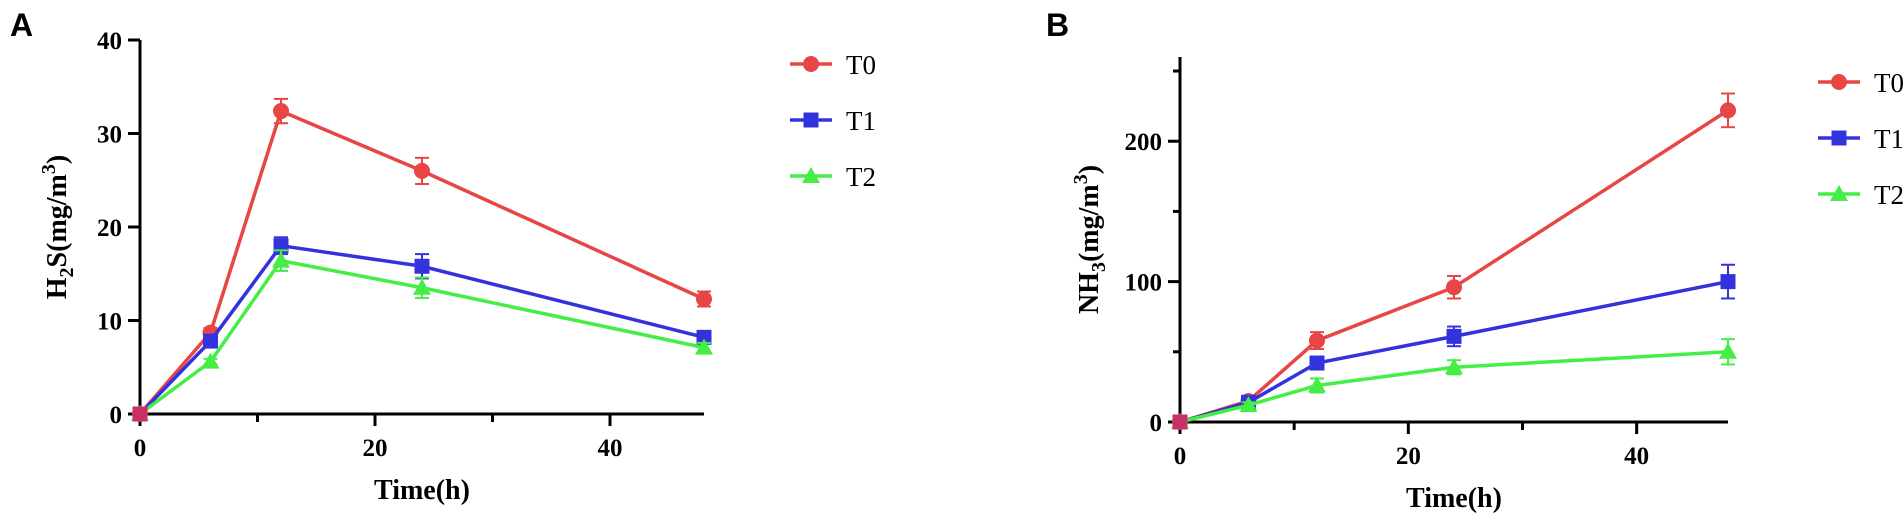 The height and width of the screenshot is (521, 1904). Describe the element at coordinates (1144, 283) in the screenshot. I see `y-tick-label: 100` at that location.